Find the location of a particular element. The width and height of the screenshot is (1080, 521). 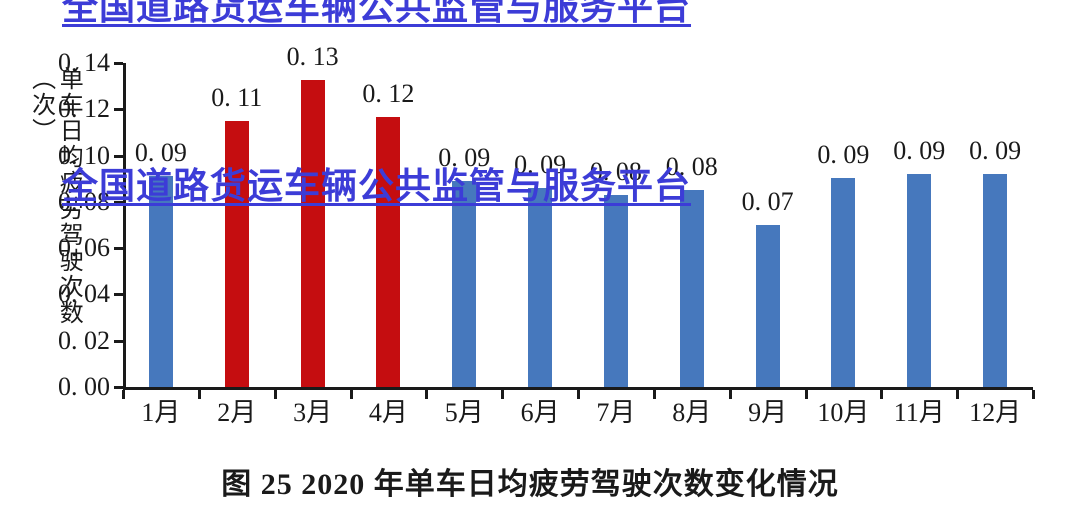

x-axis-label: 11月 is located at coordinates (919, 412).